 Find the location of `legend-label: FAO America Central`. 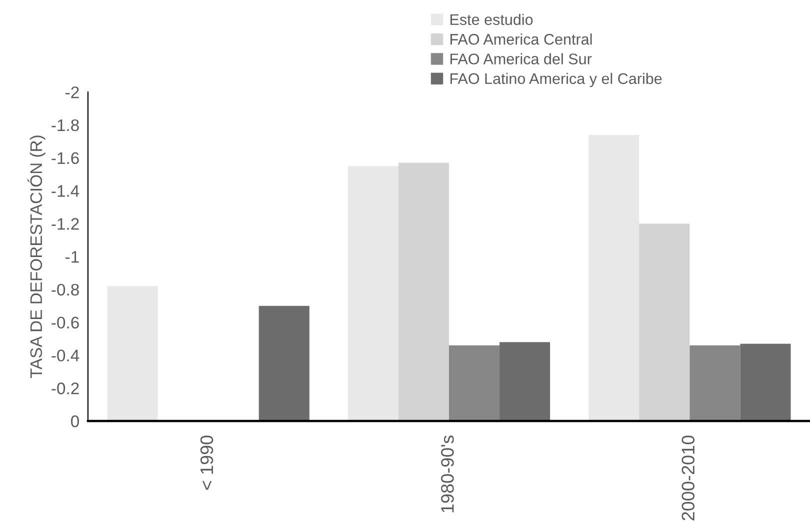

legend-label: FAO America Central is located at coordinates (521, 39).